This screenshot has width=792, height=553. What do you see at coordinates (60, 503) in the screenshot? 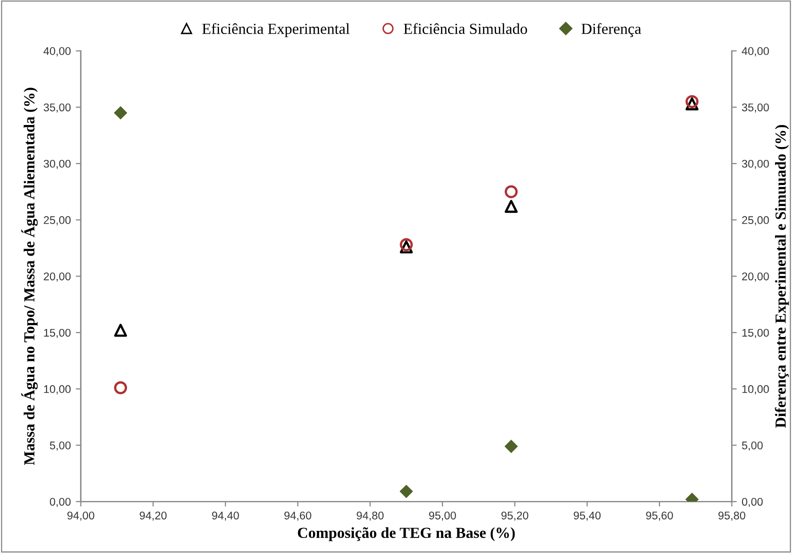
I see `y-tick-label: 0,00` at bounding box center [60, 503].